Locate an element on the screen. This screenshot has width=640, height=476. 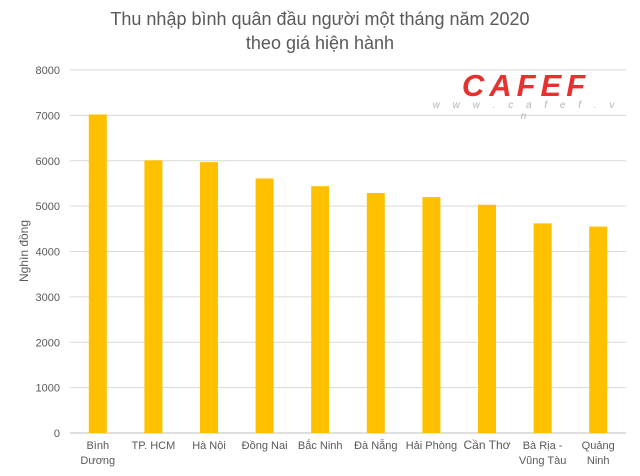
y-axis-label: Nghìn đồng is located at coordinates (24, 251).